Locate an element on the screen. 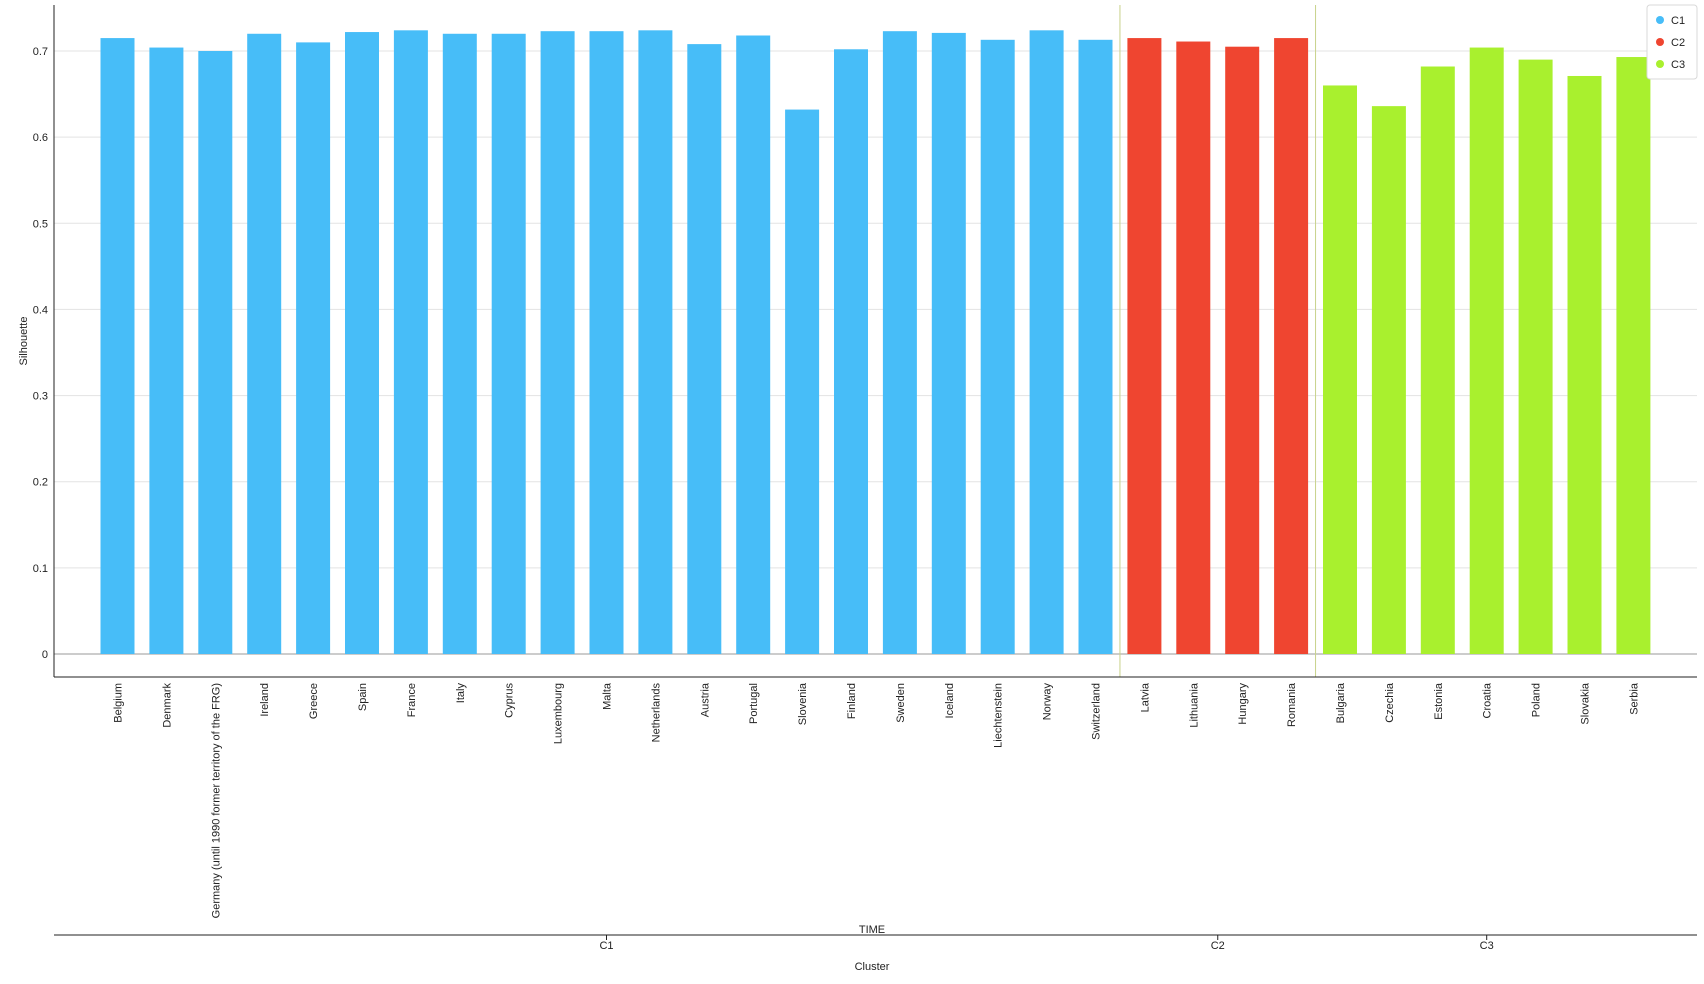 The image size is (1704, 984). category-label: Hungary is located at coordinates (1243, 704).